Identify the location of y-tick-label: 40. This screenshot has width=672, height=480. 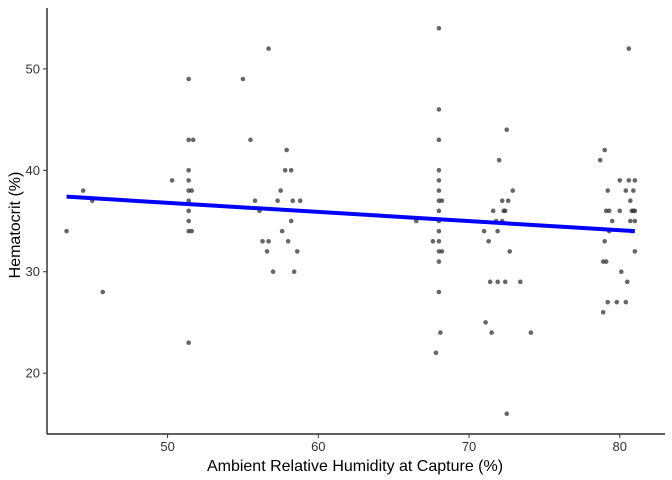
(33, 170).